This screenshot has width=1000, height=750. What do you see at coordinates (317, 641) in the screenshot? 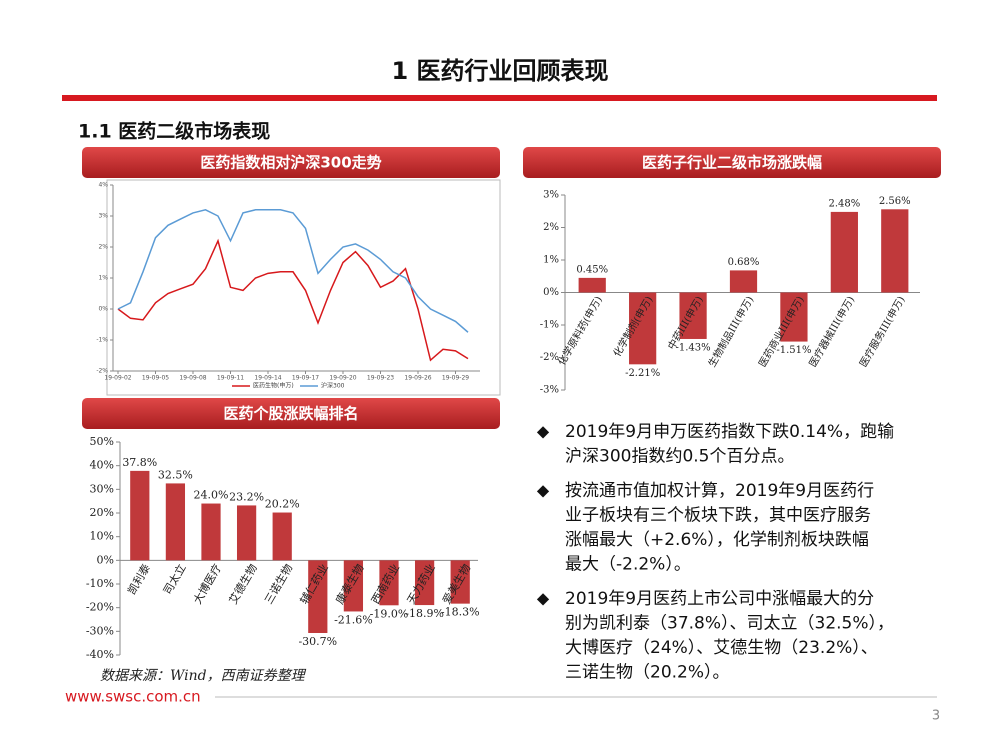
I see `value-label: -30.7%` at bounding box center [317, 641].